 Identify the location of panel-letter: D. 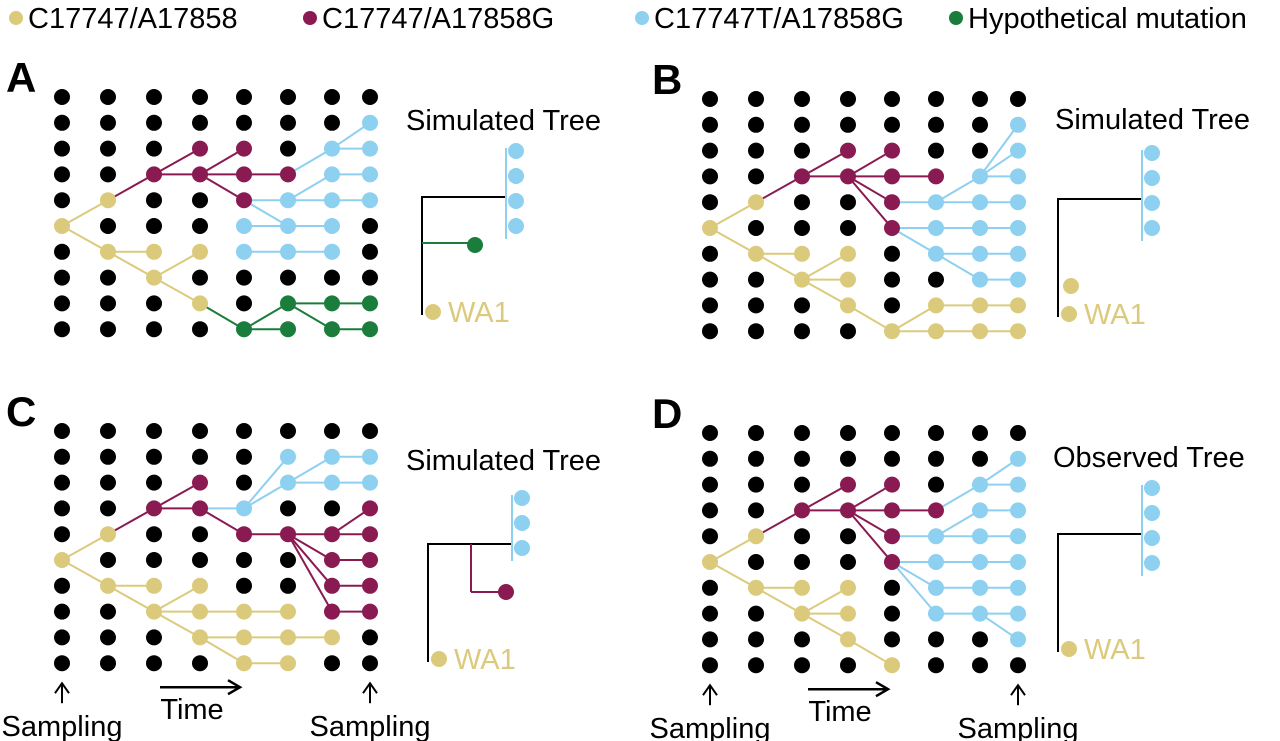
(667, 413).